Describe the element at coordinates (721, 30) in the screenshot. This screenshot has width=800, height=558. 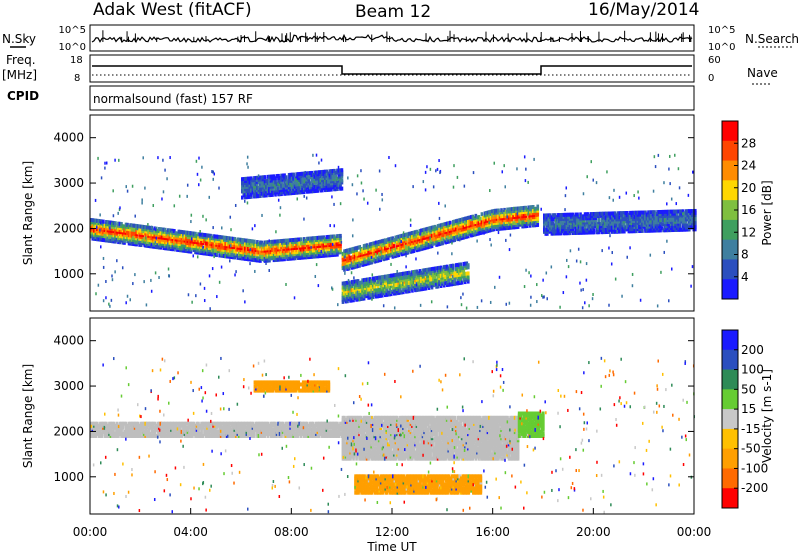
I see `noise-rtick-top: 10^5` at that location.